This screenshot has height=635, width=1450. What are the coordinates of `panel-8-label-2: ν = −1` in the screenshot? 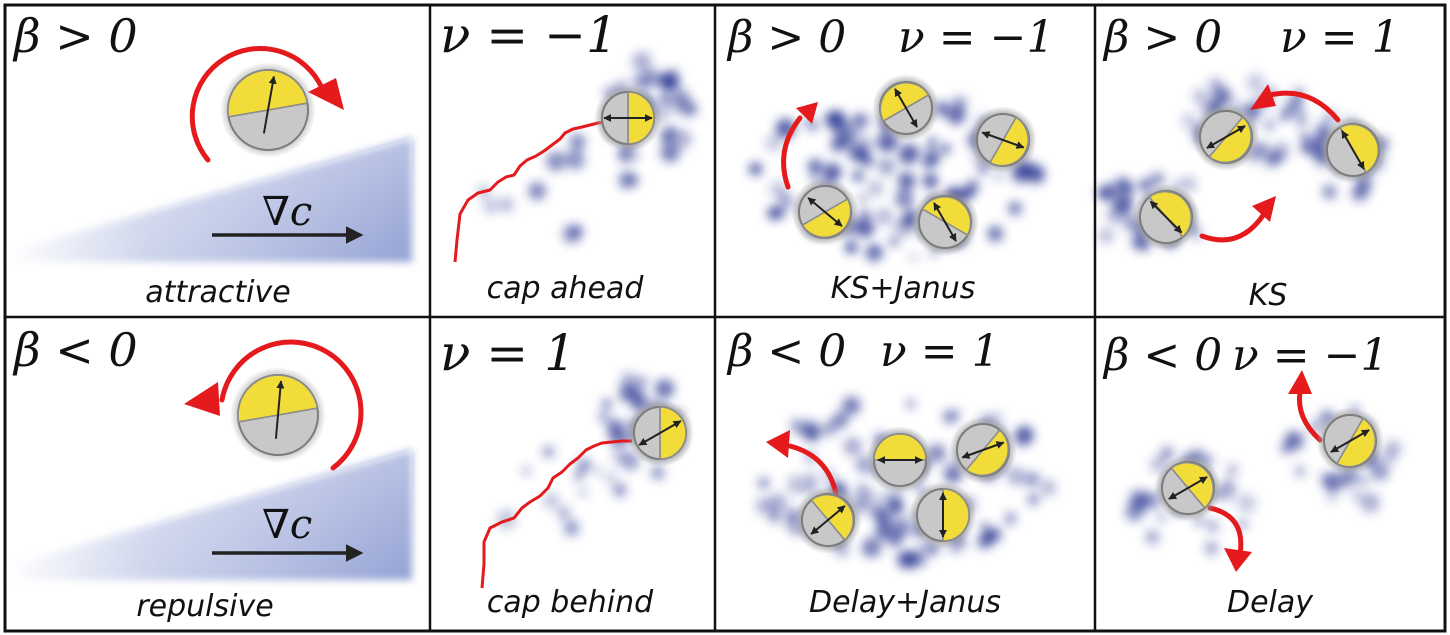 It's located at (1310, 355).